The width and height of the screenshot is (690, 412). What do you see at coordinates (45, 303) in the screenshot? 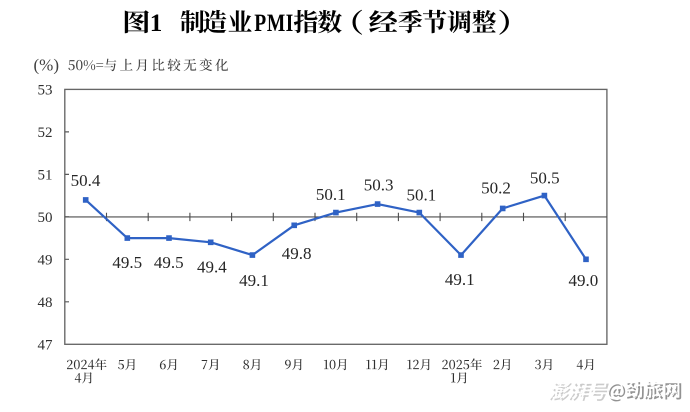
I see `svg-text: 48` at bounding box center [45, 303].